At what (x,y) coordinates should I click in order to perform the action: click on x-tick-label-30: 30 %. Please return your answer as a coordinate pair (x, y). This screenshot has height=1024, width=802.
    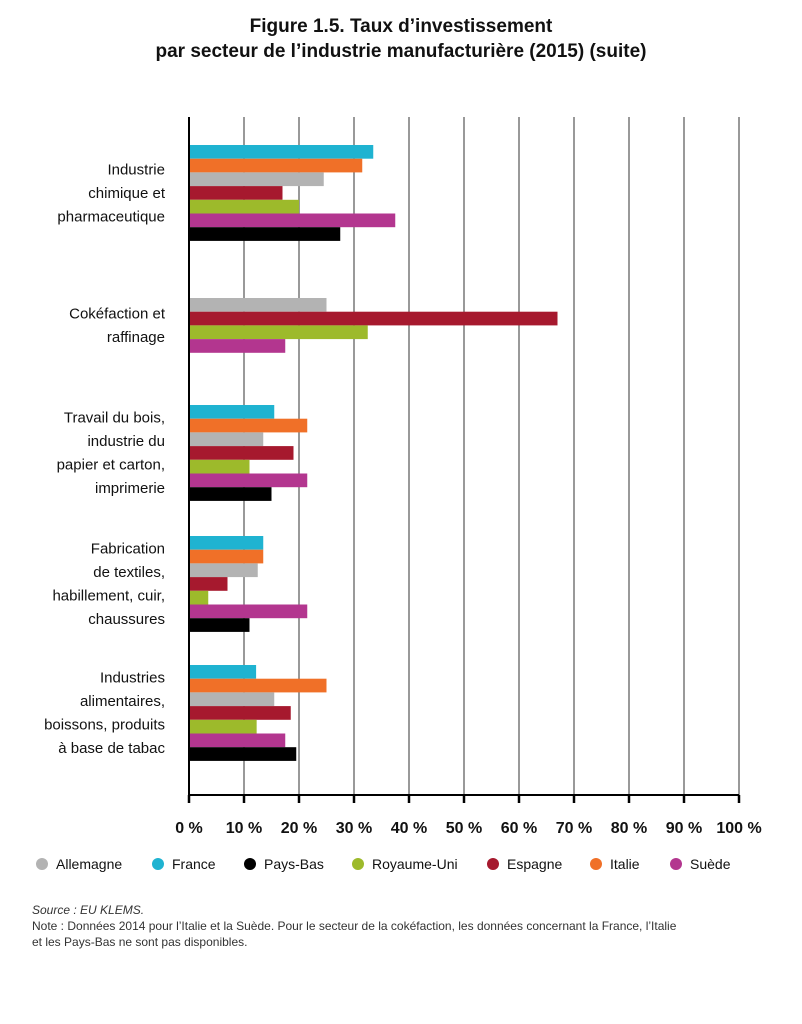
    Looking at the image, I should click on (354, 828).